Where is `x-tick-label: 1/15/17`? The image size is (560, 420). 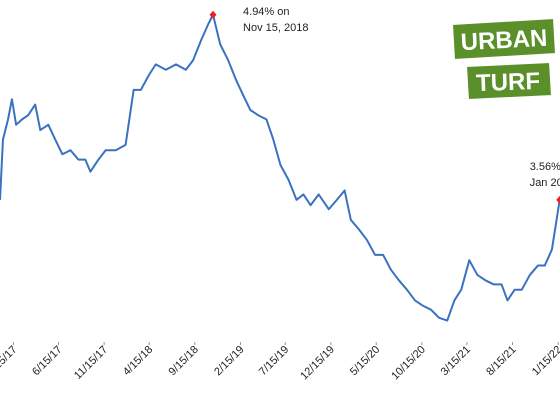
x-tick-label: 1/15/17 is located at coordinates (10, 361).